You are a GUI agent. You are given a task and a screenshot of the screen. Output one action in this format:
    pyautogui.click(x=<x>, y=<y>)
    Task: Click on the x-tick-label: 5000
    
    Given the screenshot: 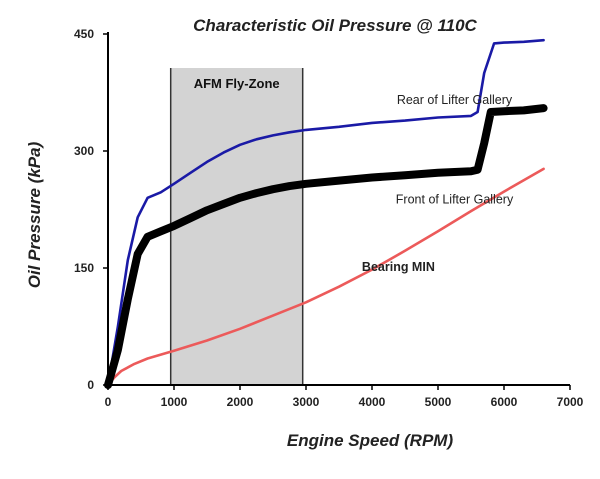 What is the action you would take?
    pyautogui.click(x=438, y=402)
    